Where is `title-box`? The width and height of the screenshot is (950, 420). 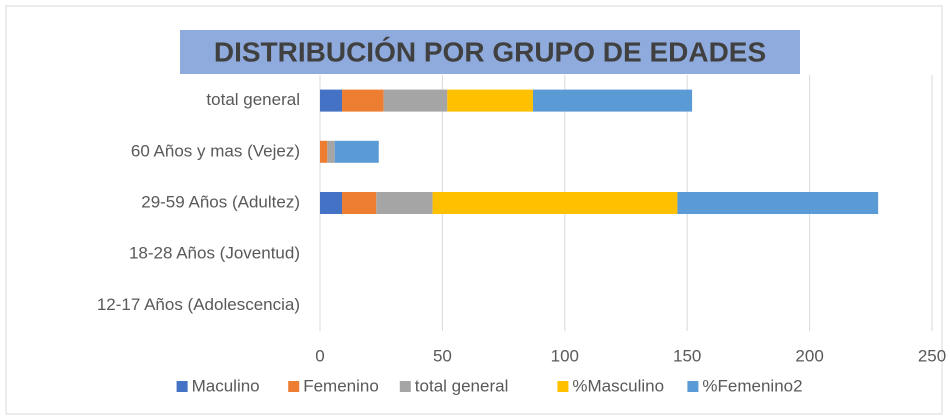 title-box is located at coordinates (490, 52).